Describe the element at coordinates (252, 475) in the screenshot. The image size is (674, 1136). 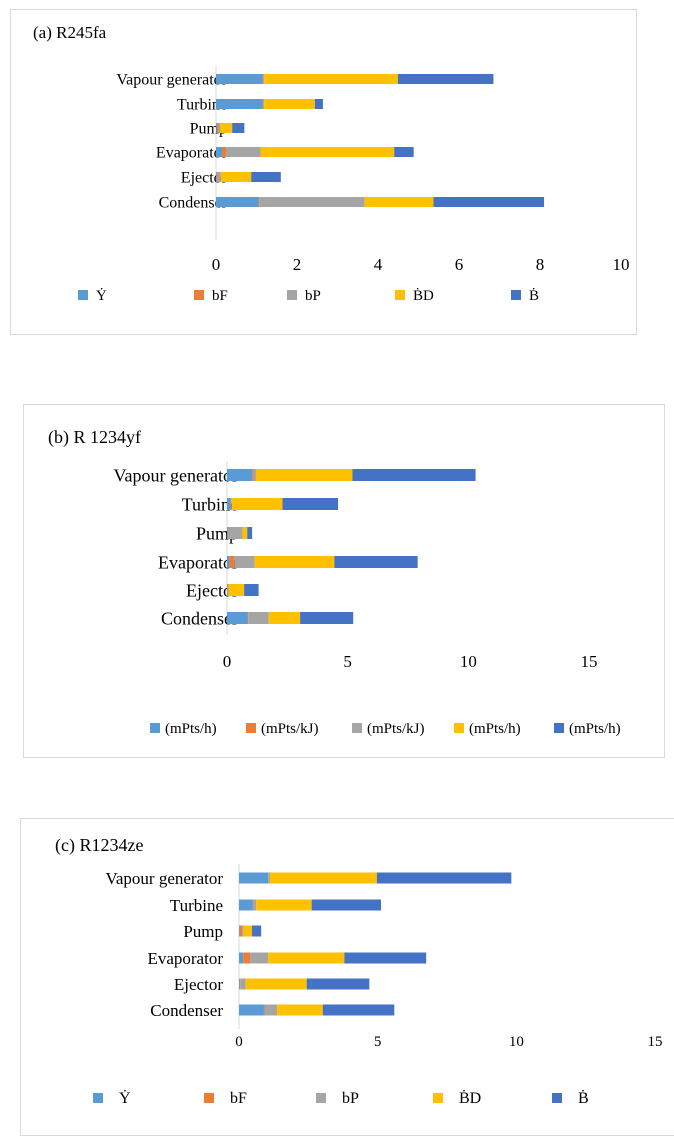
I see `chart-b-bar-bF-vapour-generator` at that location.